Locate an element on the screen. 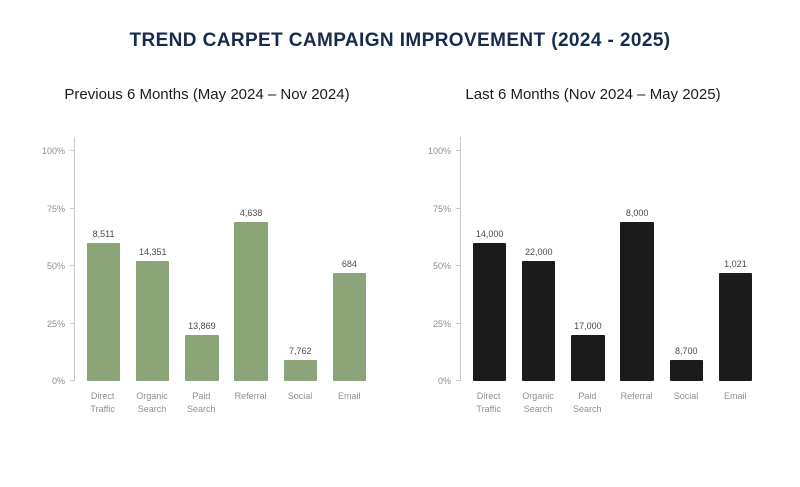 The height and width of the screenshot is (487, 800). bar-cell: 14,000 is located at coordinates (489, 266).